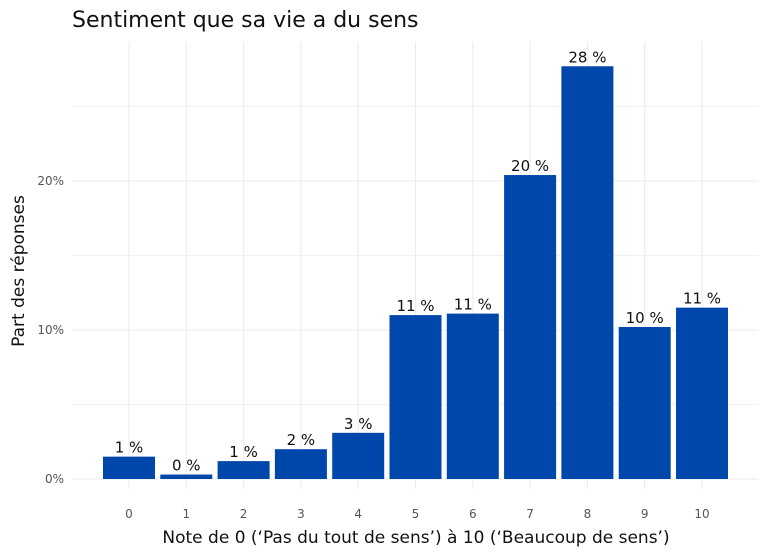  What do you see at coordinates (129, 514) in the screenshot?
I see `x-tick-label: 0` at bounding box center [129, 514].